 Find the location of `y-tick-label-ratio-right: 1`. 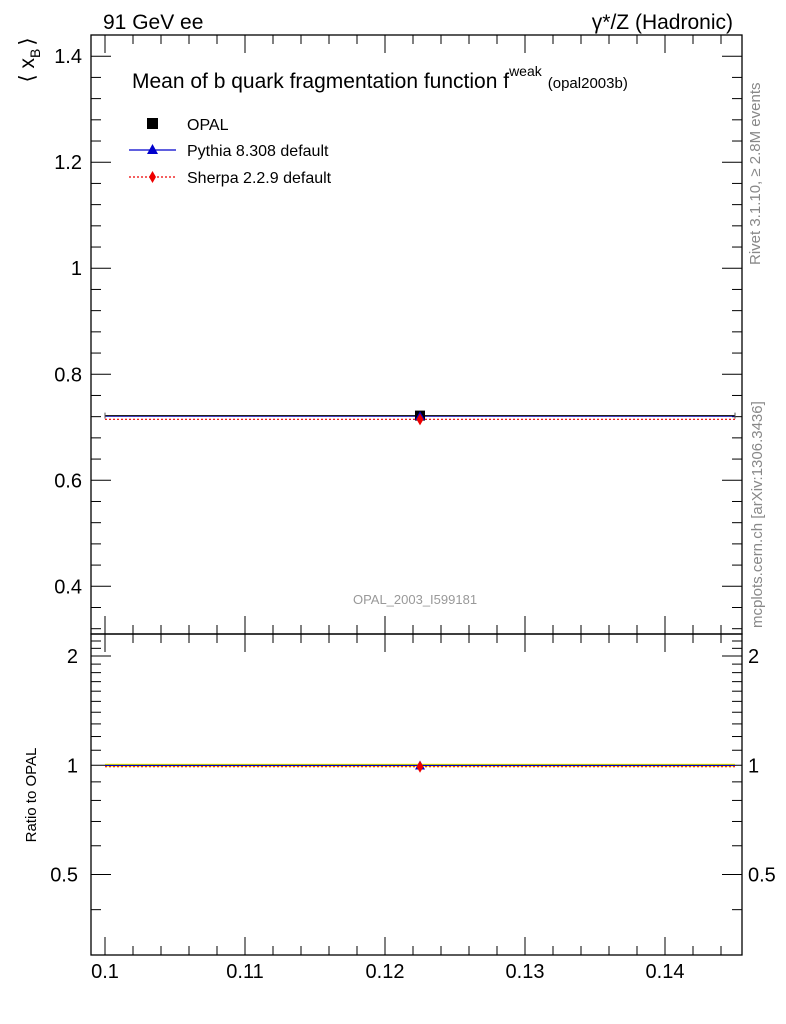

y-tick-label-ratio-right: 1 is located at coordinates (753, 766).